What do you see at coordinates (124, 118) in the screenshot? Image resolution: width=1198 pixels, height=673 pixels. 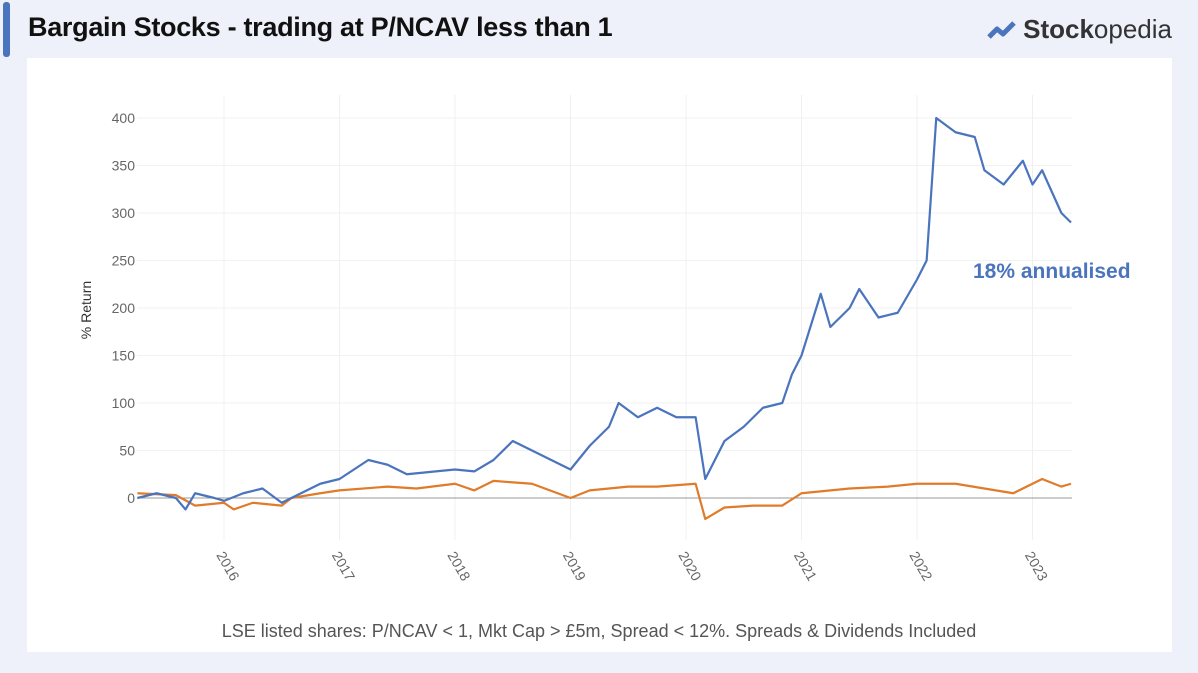 I see `y-tick-label: 400` at bounding box center [124, 118].